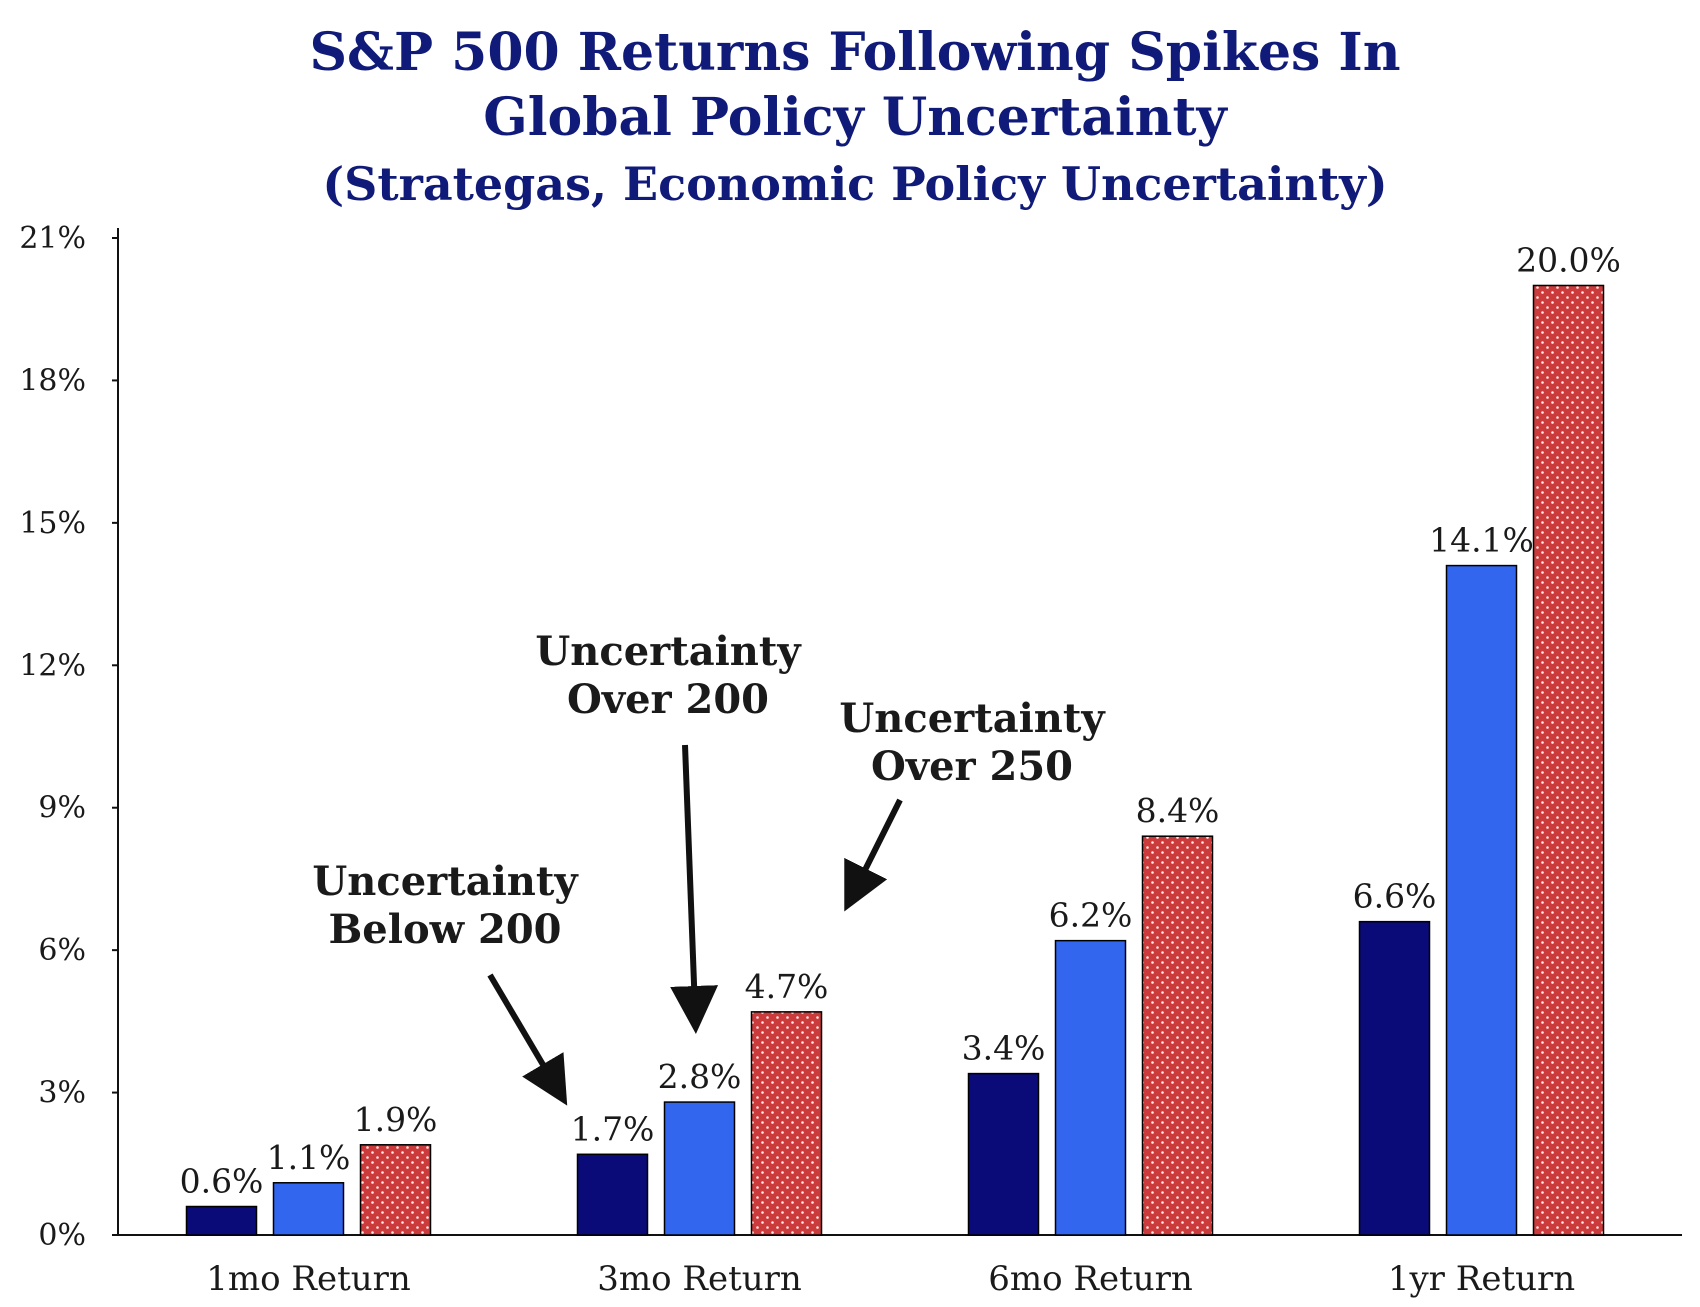 The height and width of the screenshot is (1307, 1700). I want to click on data-label: 2.8%, so click(700, 1076).